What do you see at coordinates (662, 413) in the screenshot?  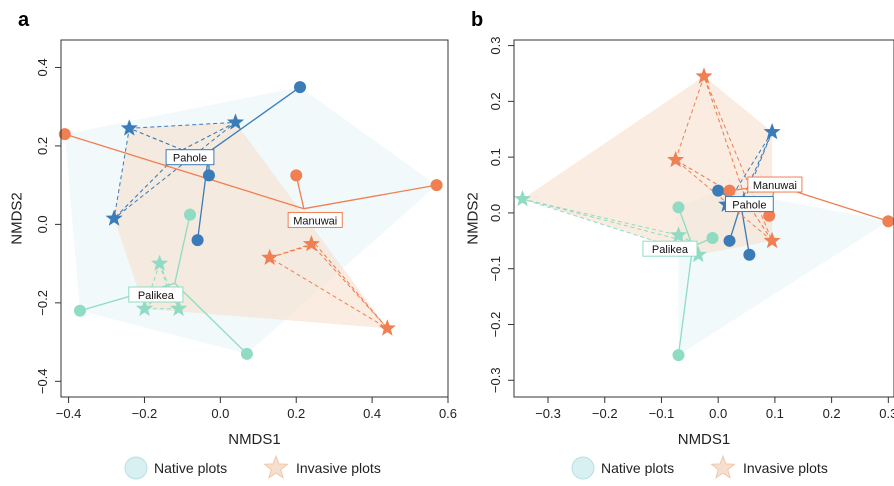 I see `x-tick-label: −0.1` at bounding box center [662, 413].